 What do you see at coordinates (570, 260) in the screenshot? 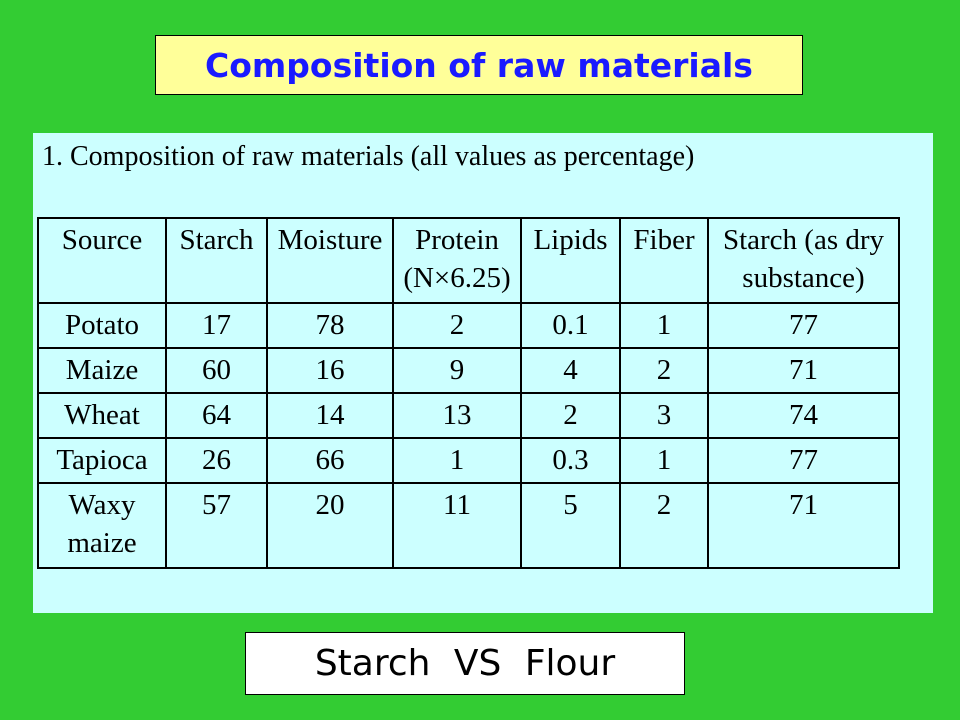
I see `table-cell: Lipids` at bounding box center [570, 260].